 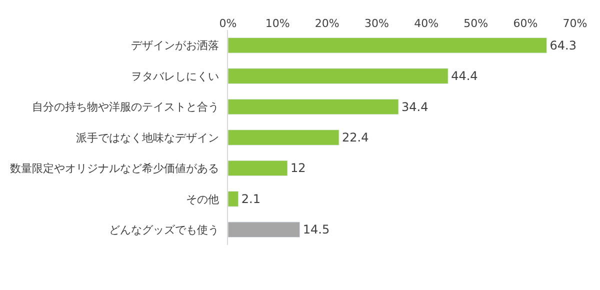 I want to click on data-label: 14.5, so click(x=316, y=229).